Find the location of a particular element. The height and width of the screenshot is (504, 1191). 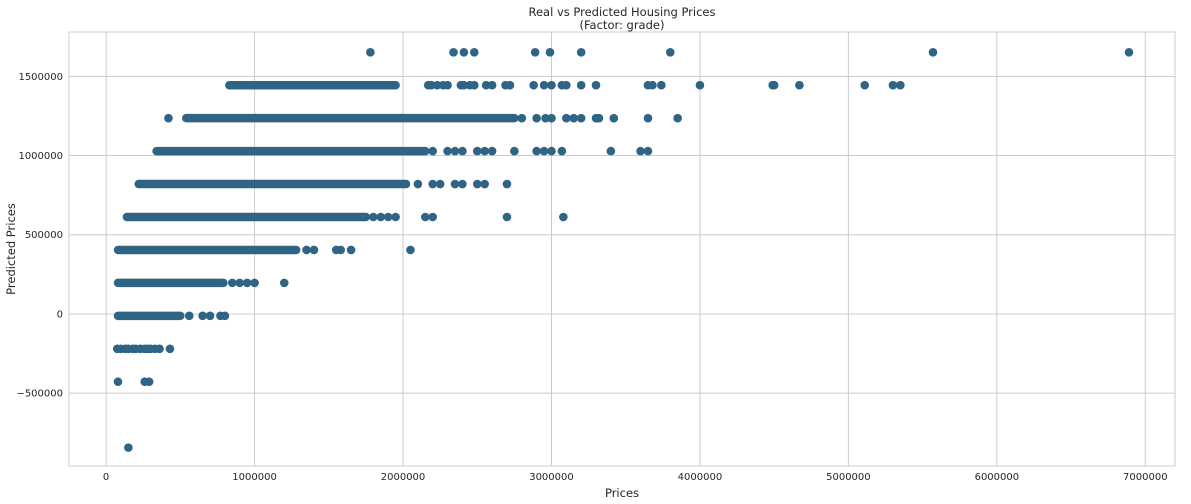

chart-title: Real vs Predicted Housing Prices is located at coordinates (622, 12).